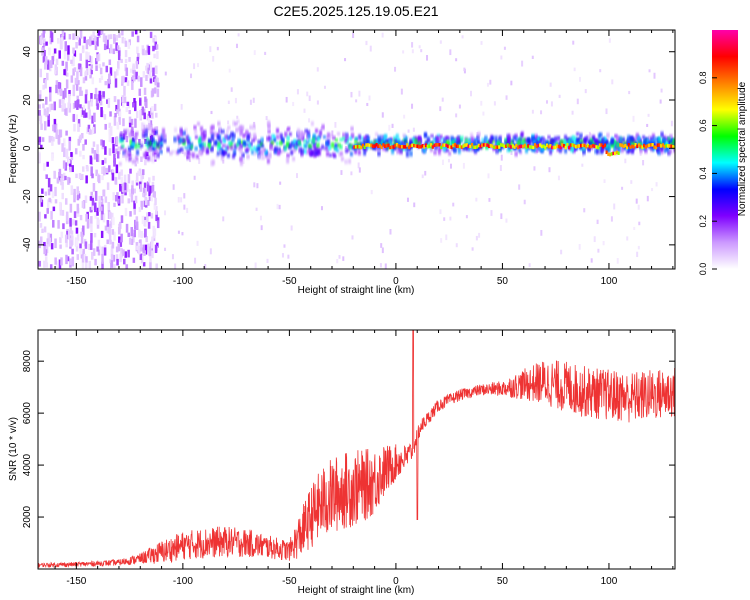  Describe the element at coordinates (27, 465) in the screenshot. I see `y-tick-label: 4000` at that location.